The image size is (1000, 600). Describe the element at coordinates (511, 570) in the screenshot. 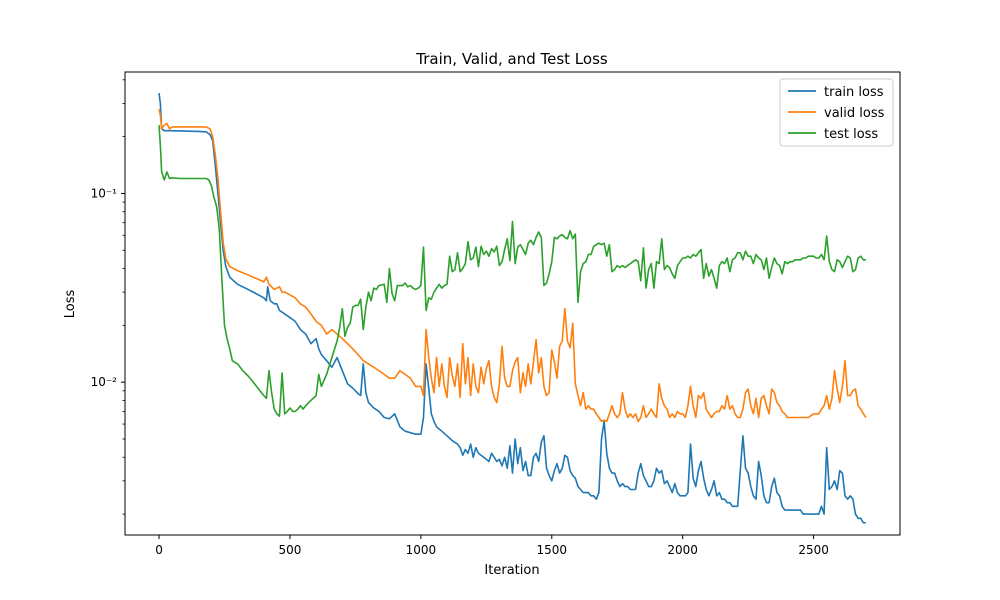

I see `x-axis-label: Iteration` at that location.